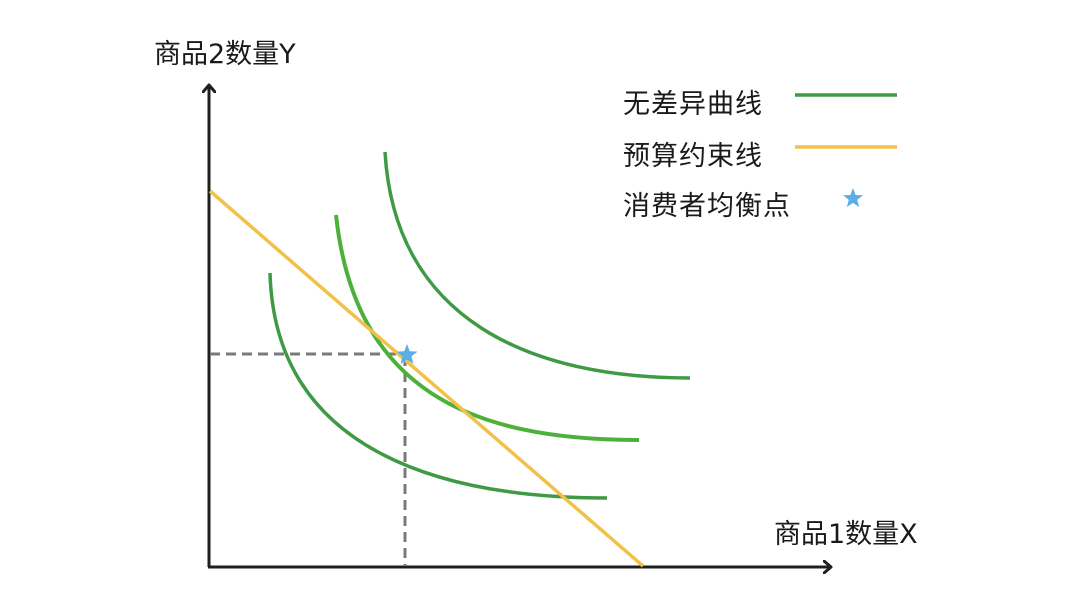  Describe the element at coordinates (487, 328) in the screenshot. I see `indifference-curve-tangent` at that location.